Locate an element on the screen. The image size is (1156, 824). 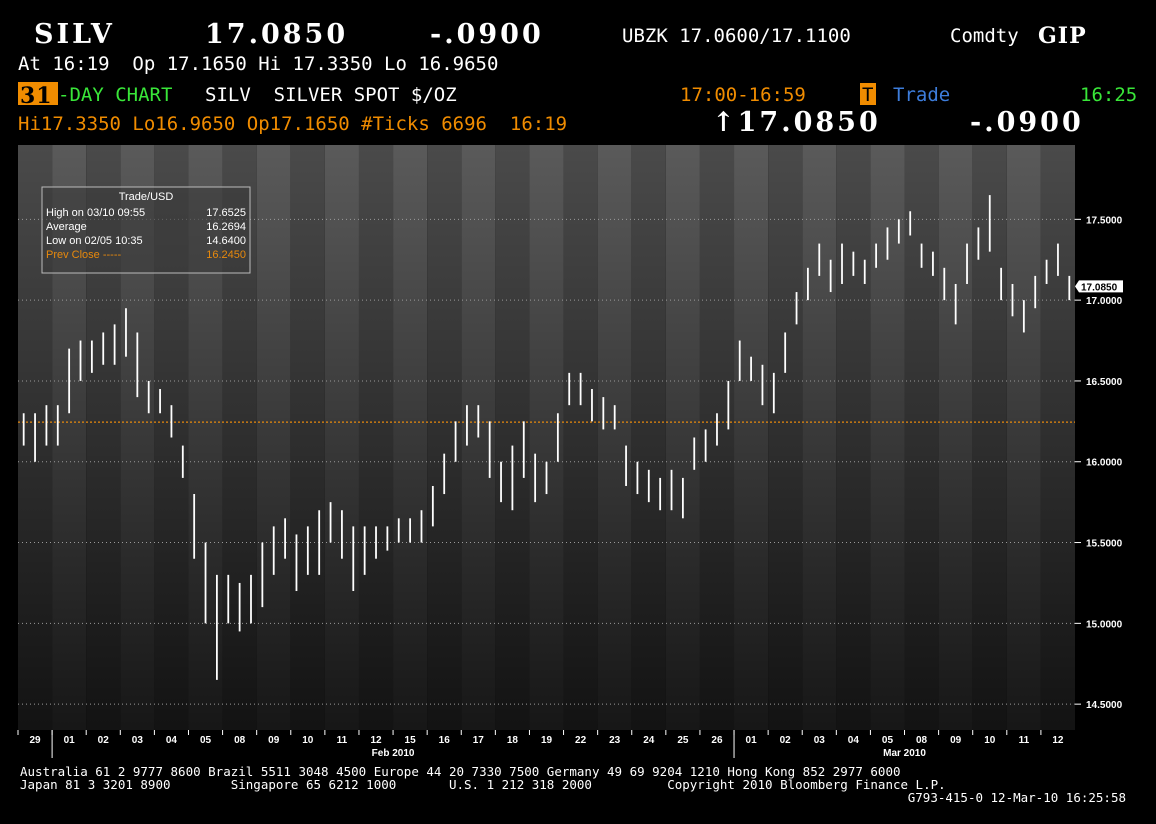
x-tick-label: 19 is located at coordinates (547, 740).